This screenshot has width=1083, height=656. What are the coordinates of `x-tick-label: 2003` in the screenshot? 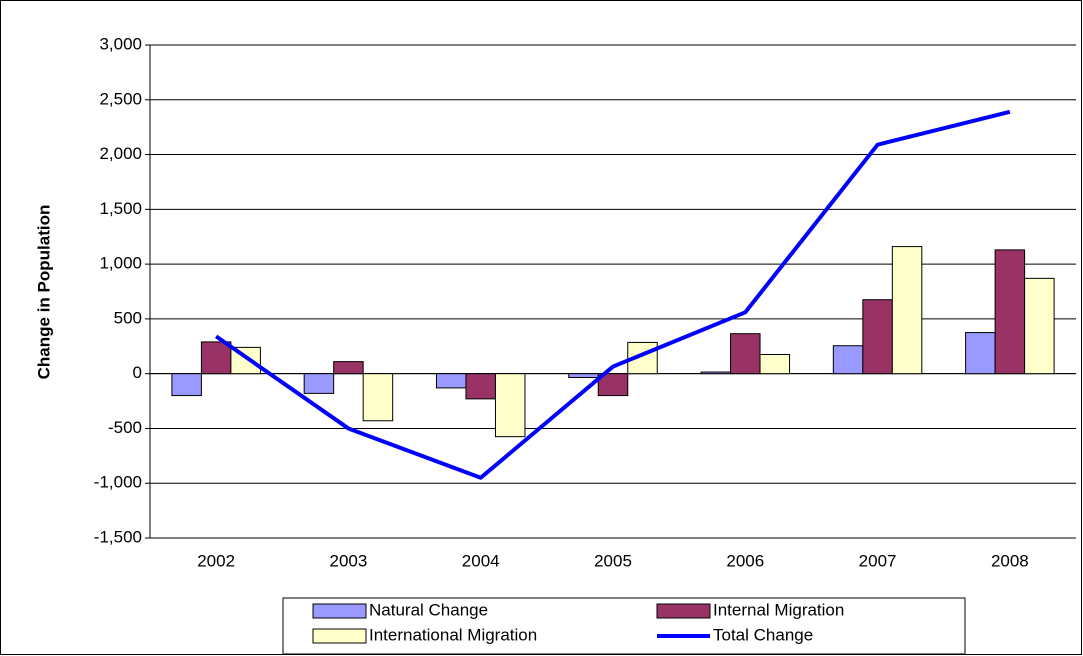 It's located at (349, 560).